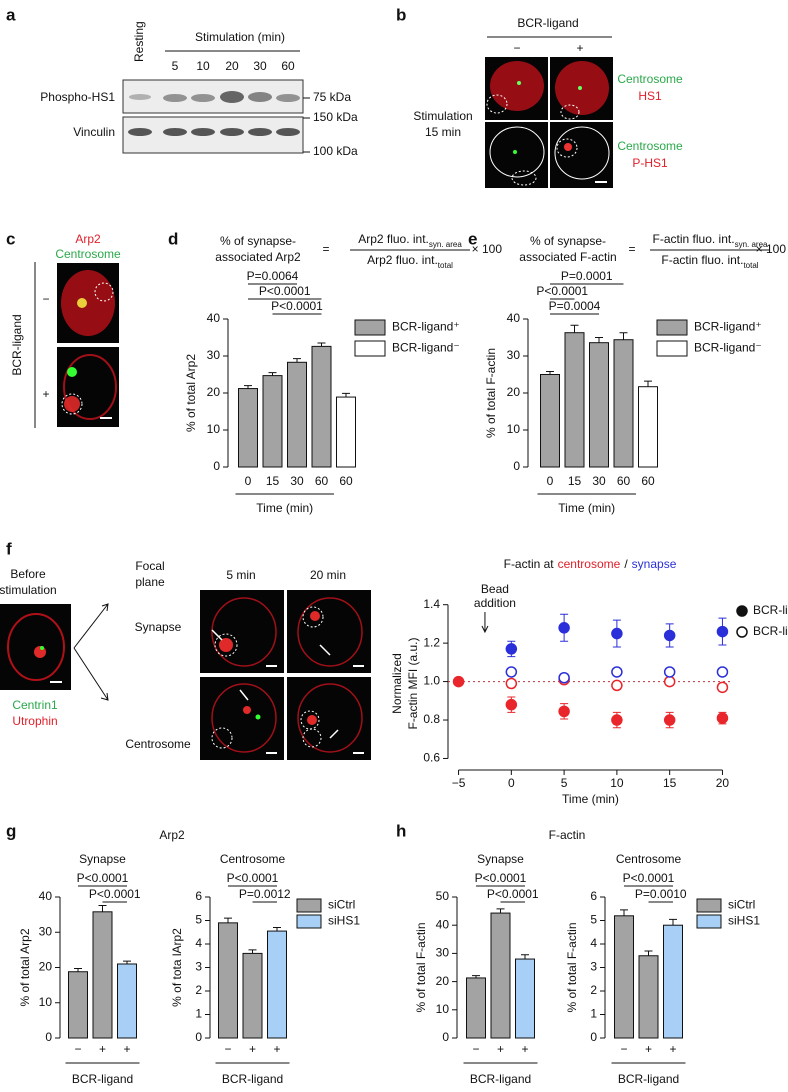 This screenshot has width=788, height=1092. Describe the element at coordinates (751, 244) in the screenshot. I see `formula-subscript: syn. area` at that location.